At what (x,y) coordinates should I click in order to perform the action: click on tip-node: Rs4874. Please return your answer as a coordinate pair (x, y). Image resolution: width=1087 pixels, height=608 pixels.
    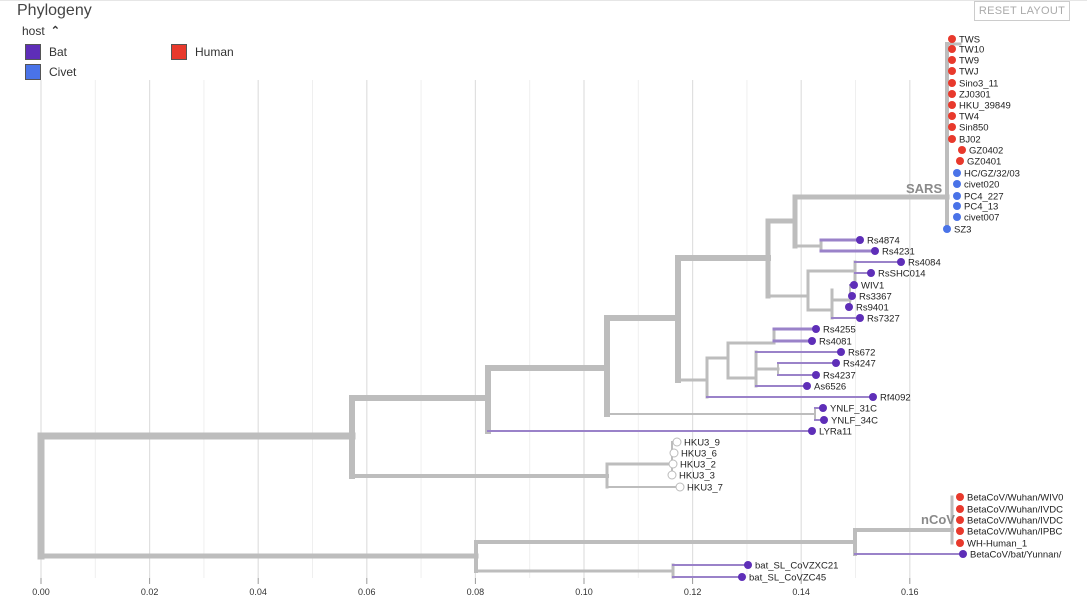
    Looking at the image, I should click on (878, 241).